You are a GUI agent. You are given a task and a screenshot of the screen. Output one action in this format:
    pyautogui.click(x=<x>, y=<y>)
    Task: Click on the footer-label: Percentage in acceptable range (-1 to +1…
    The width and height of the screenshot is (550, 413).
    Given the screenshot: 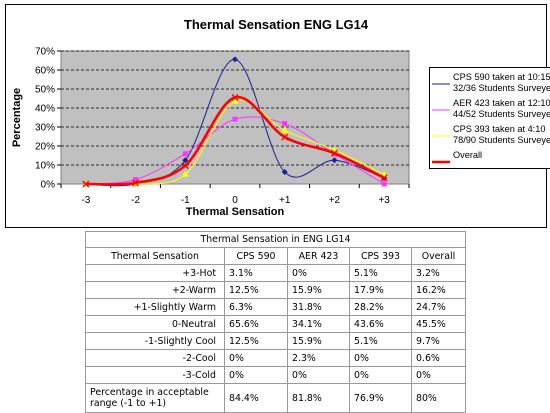 What is the action you would take?
    pyautogui.click(x=155, y=398)
    